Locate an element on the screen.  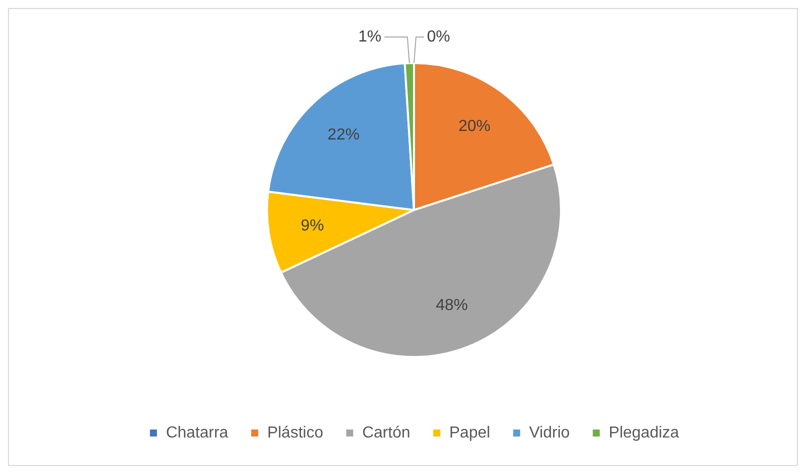
data-label: 22% is located at coordinates (344, 135).